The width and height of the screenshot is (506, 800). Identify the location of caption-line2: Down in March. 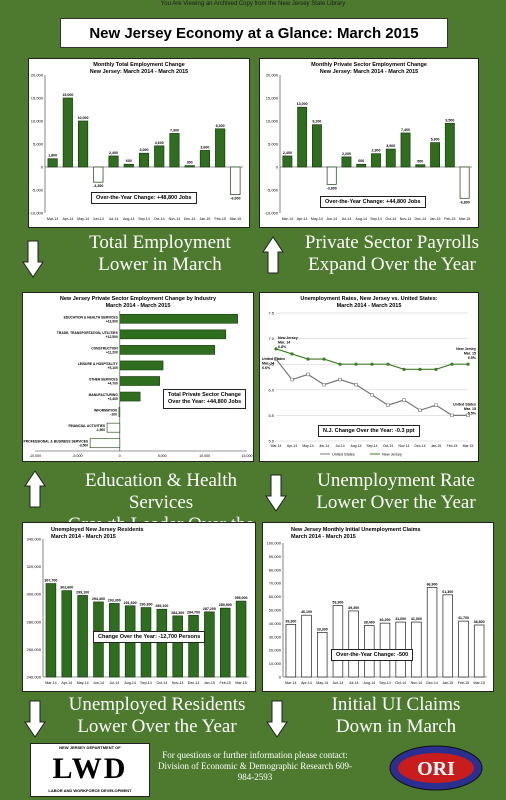
(396, 726).